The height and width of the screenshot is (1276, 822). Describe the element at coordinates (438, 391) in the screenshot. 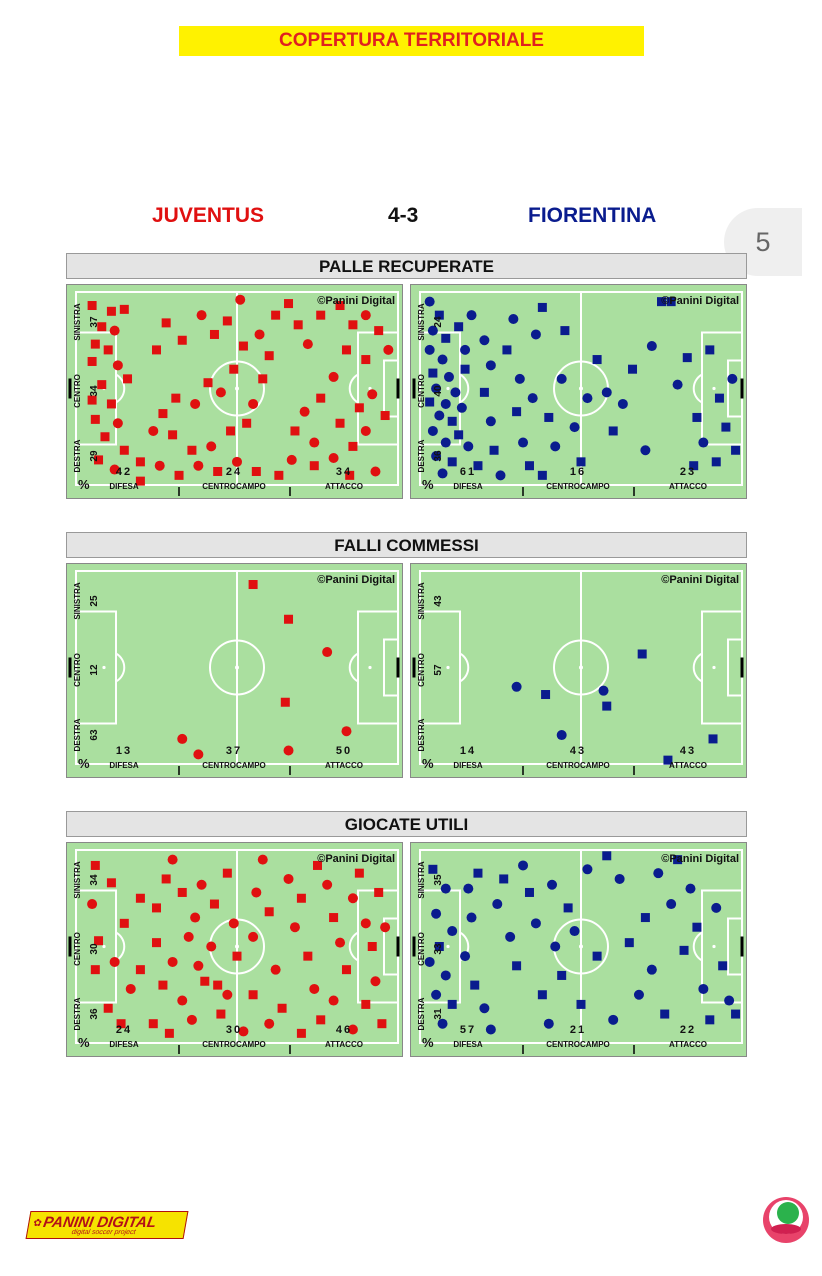

I see `lane-percent-centro: 40` at that location.